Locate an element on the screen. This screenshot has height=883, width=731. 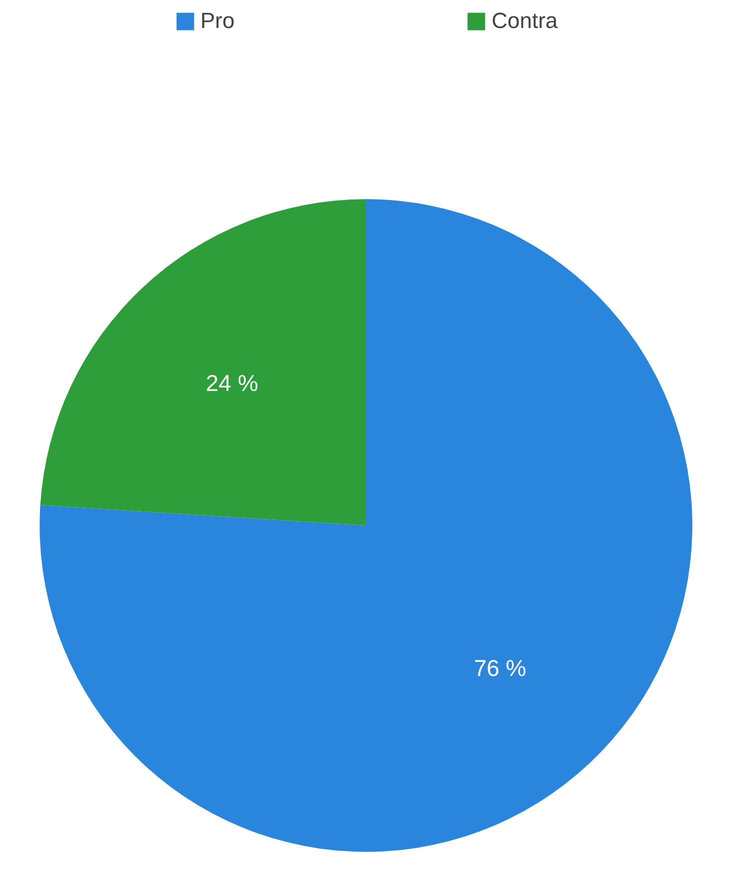
data-label: 76 % is located at coordinates (500, 668).